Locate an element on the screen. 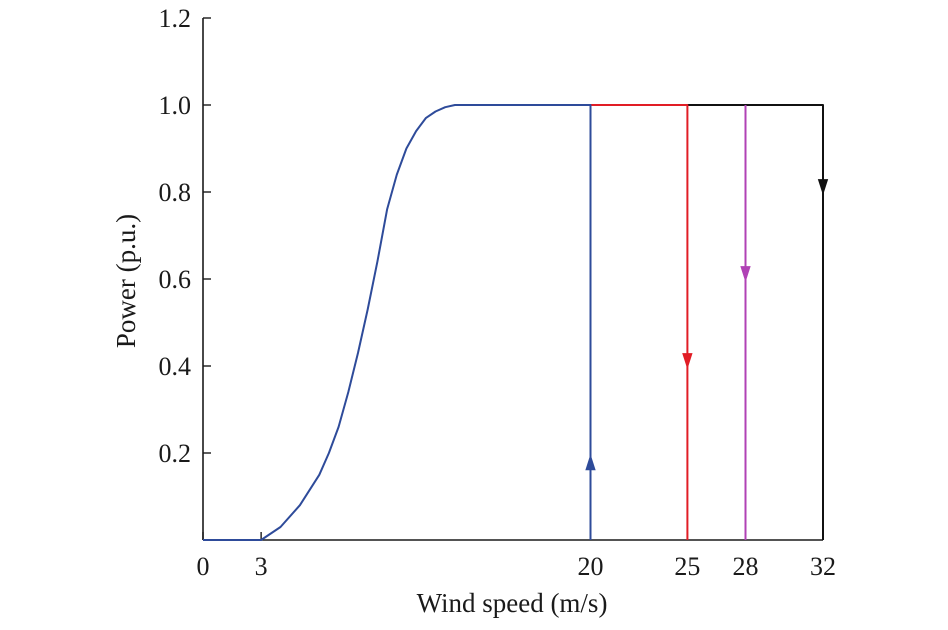 The height and width of the screenshot is (630, 948). x-tick-label: 32 is located at coordinates (823, 566).